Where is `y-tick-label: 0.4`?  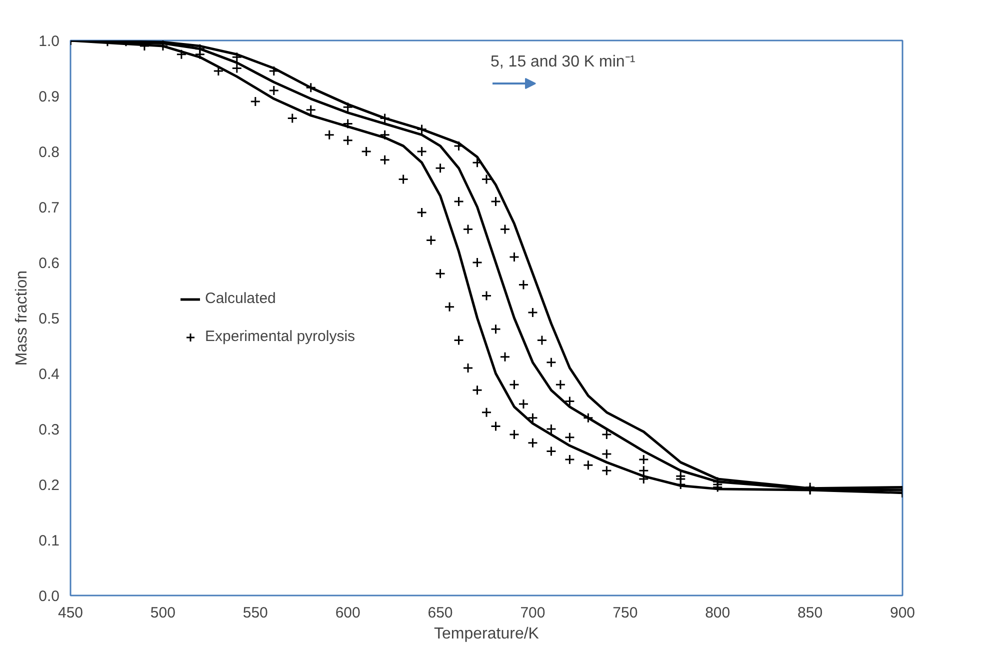 y-tick-label: 0.4 is located at coordinates (49, 374).